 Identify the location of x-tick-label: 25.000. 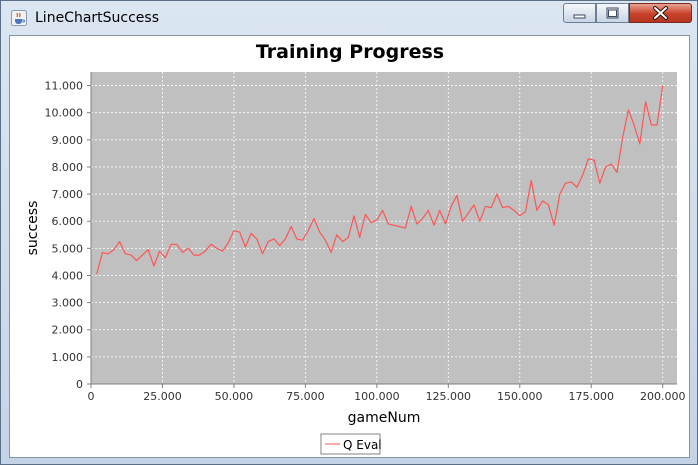
(162, 396).